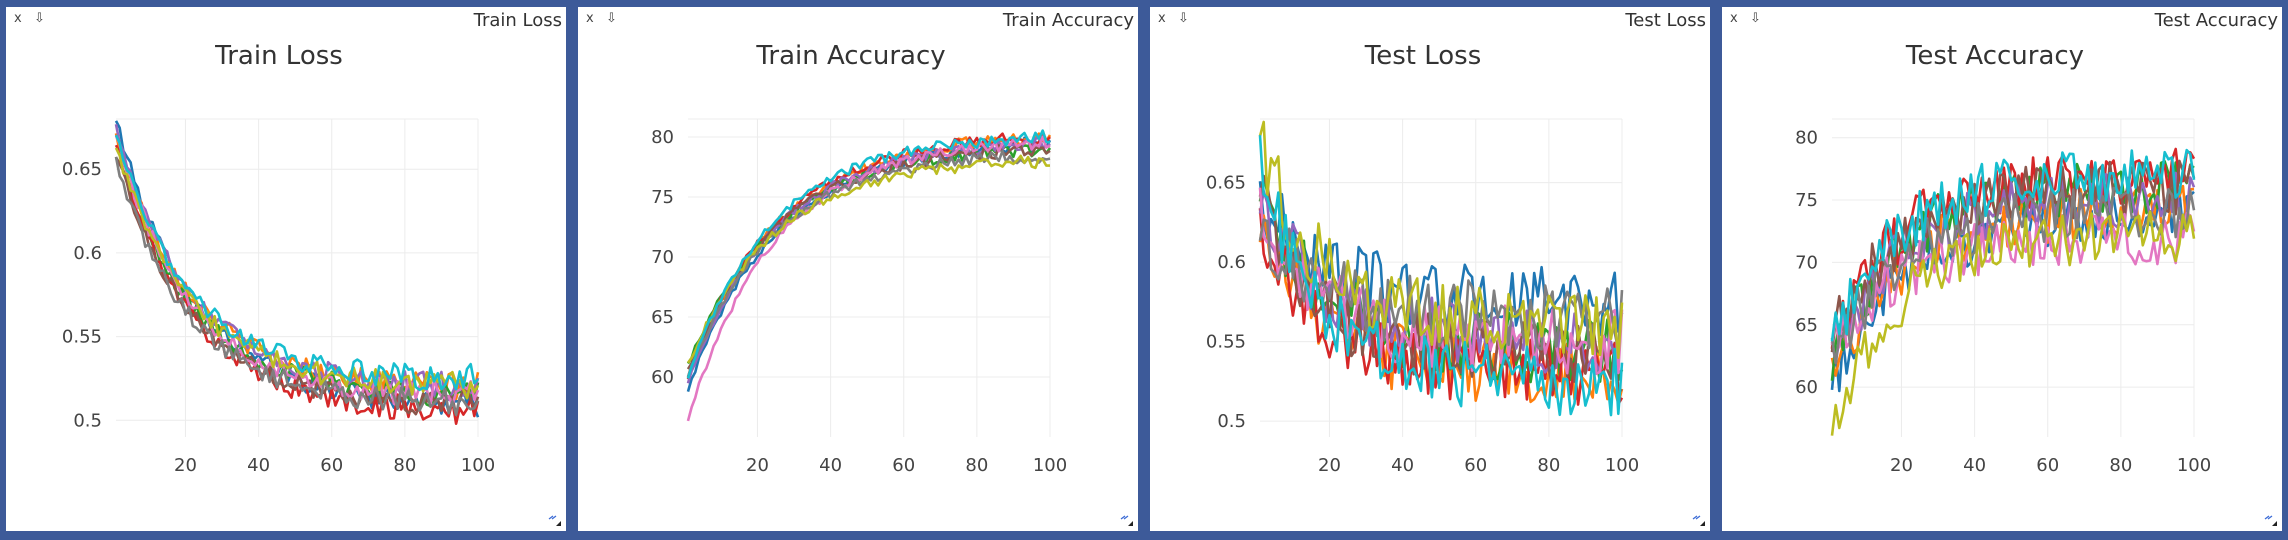  What do you see at coordinates (1994, 56) in the screenshot?
I see `chart-title: Test Accuracy` at bounding box center [1994, 56].